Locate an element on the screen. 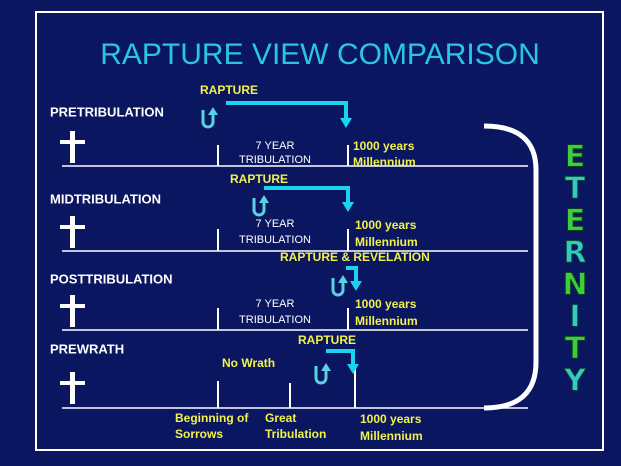 Image resolution: width=621 pixels, height=466 pixels. eternity-letter: R is located at coordinates (574, 253).